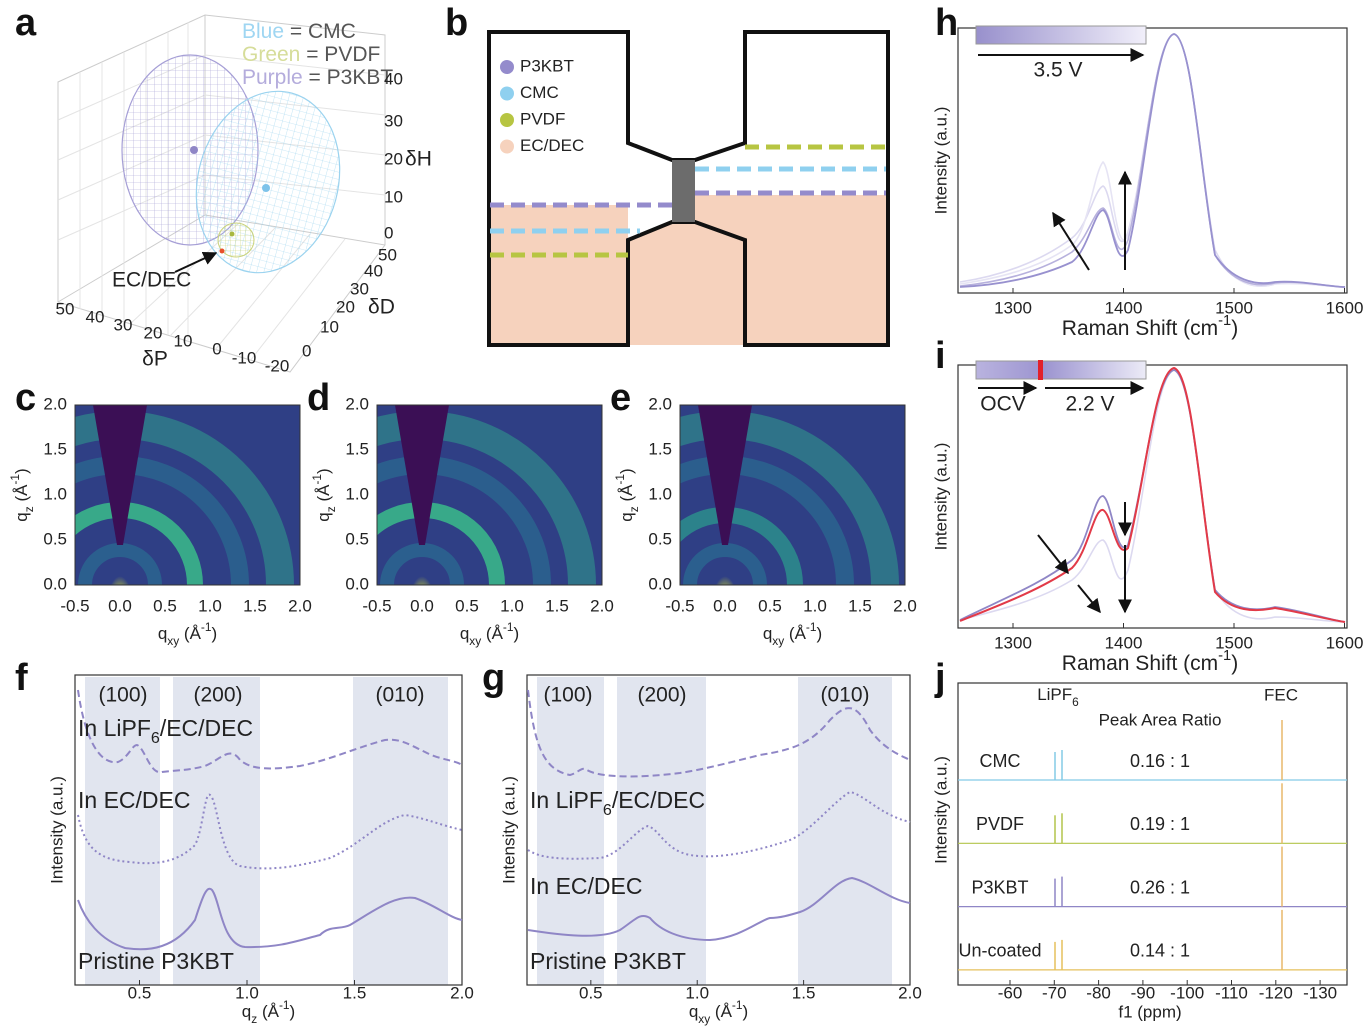  I want to click on x-tick-label: -110, so click(1231, 992).